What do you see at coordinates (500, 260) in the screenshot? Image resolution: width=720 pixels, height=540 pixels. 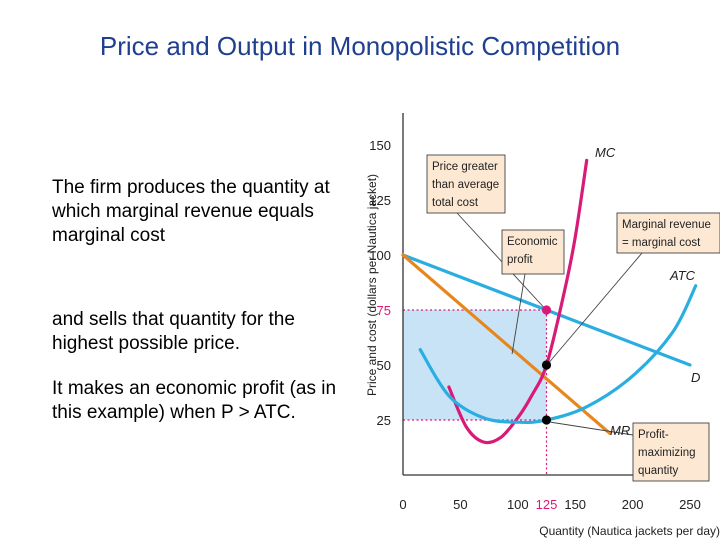 I see `callout-leader-price-atc` at bounding box center [500, 260].